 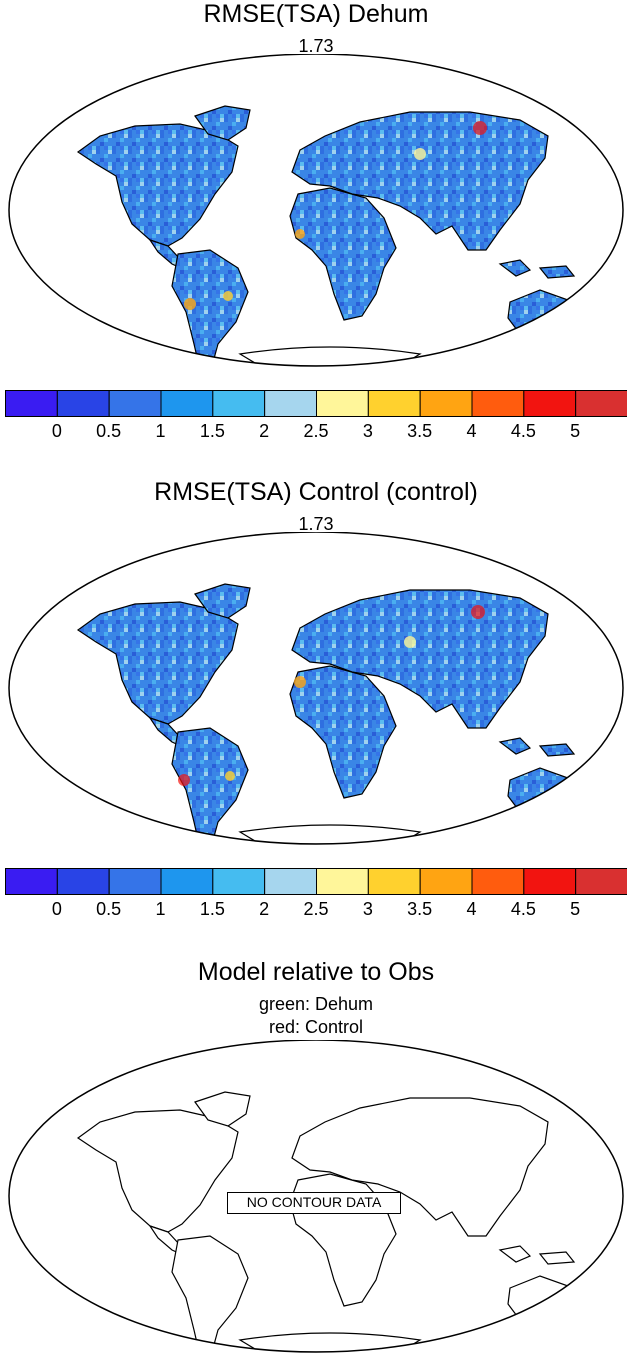 I want to click on colorbar-1: 0 0.5 1 1.5 2 2.5 3 3.5 4 4.5 5, so click(x=317, y=417).